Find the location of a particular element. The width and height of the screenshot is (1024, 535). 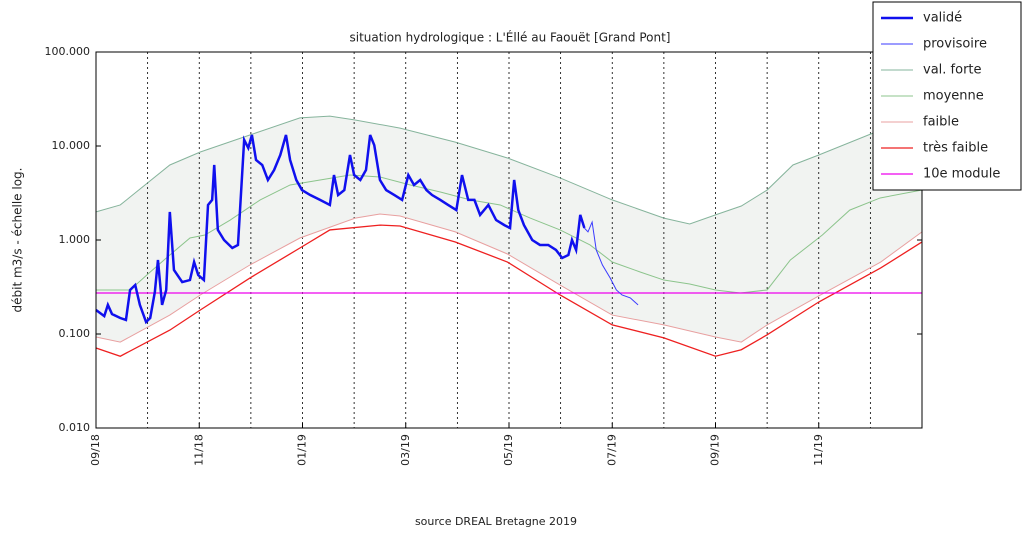

x-tick-label: 11/19 is located at coordinates (818, 450).